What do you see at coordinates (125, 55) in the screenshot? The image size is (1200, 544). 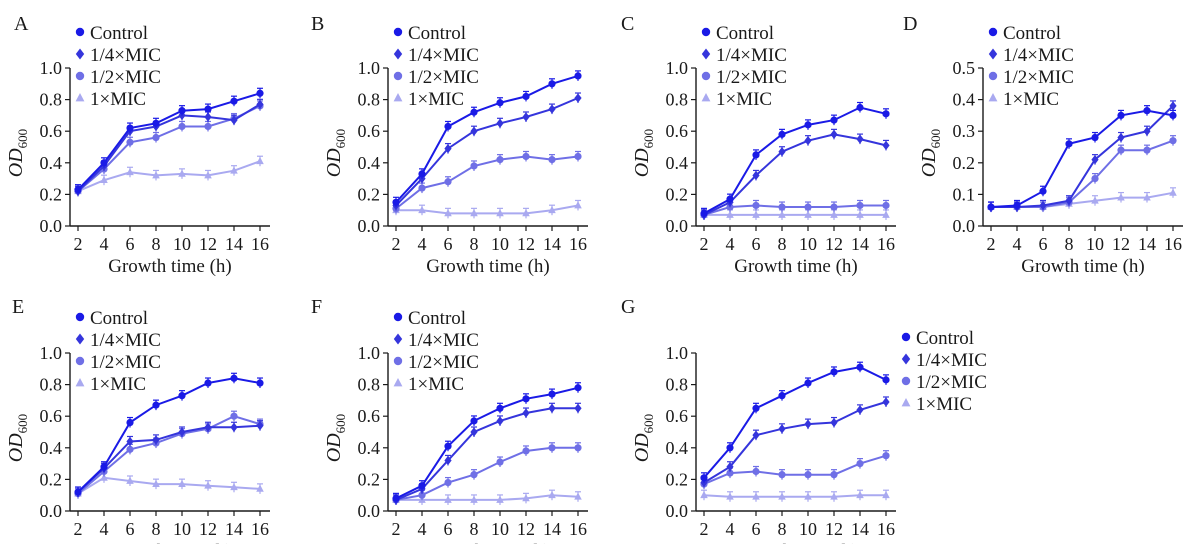 I see `legend-label: 1/4×MIC` at bounding box center [125, 55].